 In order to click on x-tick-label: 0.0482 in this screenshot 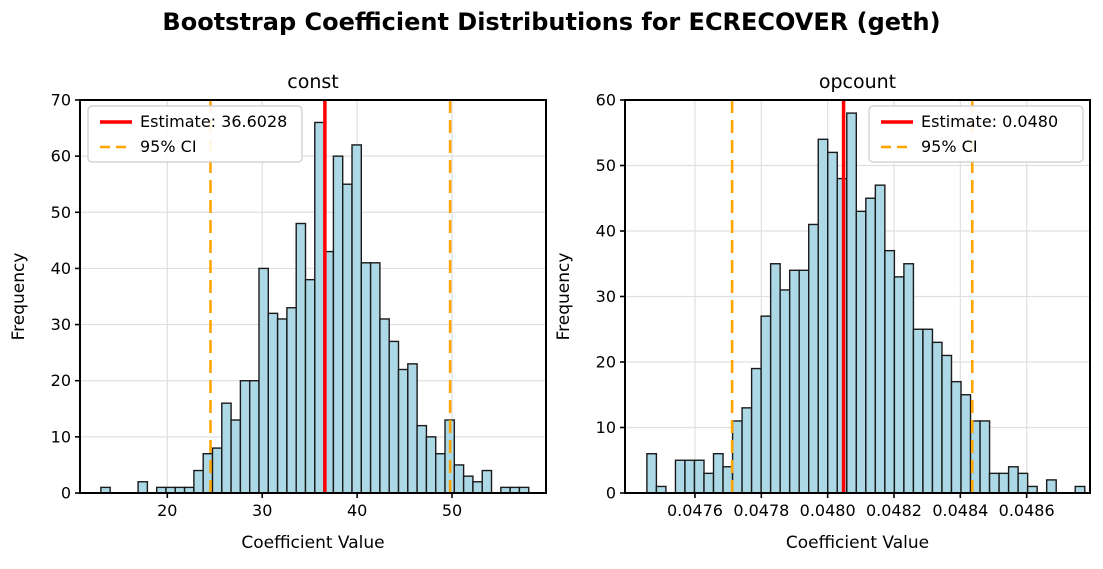, I will do `click(894, 510)`.